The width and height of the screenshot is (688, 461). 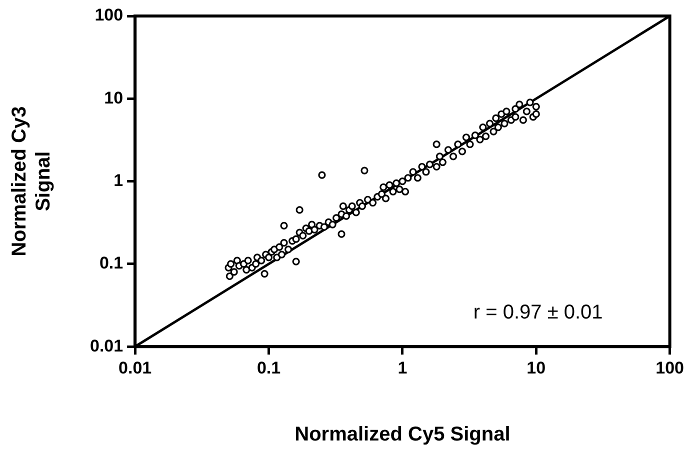 I want to click on y-tick-label: 10, so click(x=114, y=98).